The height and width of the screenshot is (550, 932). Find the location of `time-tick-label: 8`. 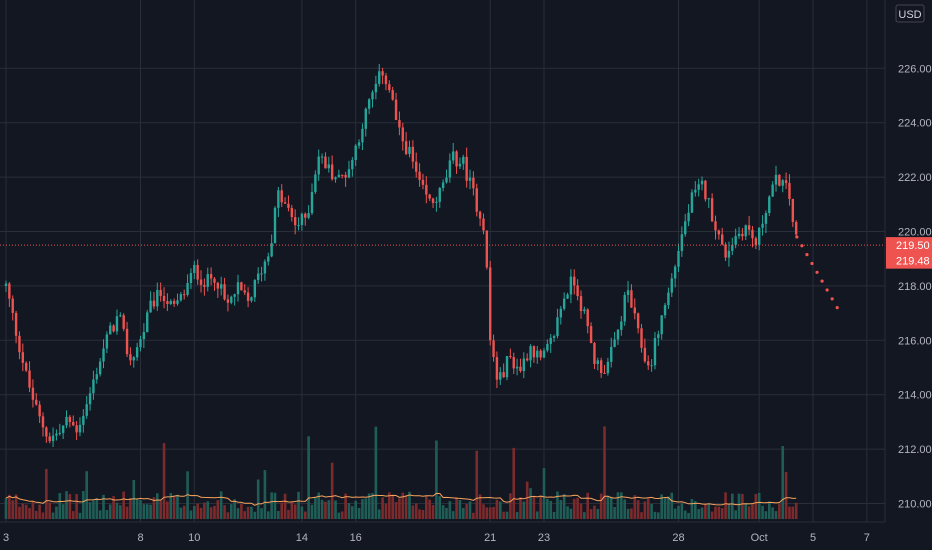

time-tick-label: 8 is located at coordinates (140, 538).